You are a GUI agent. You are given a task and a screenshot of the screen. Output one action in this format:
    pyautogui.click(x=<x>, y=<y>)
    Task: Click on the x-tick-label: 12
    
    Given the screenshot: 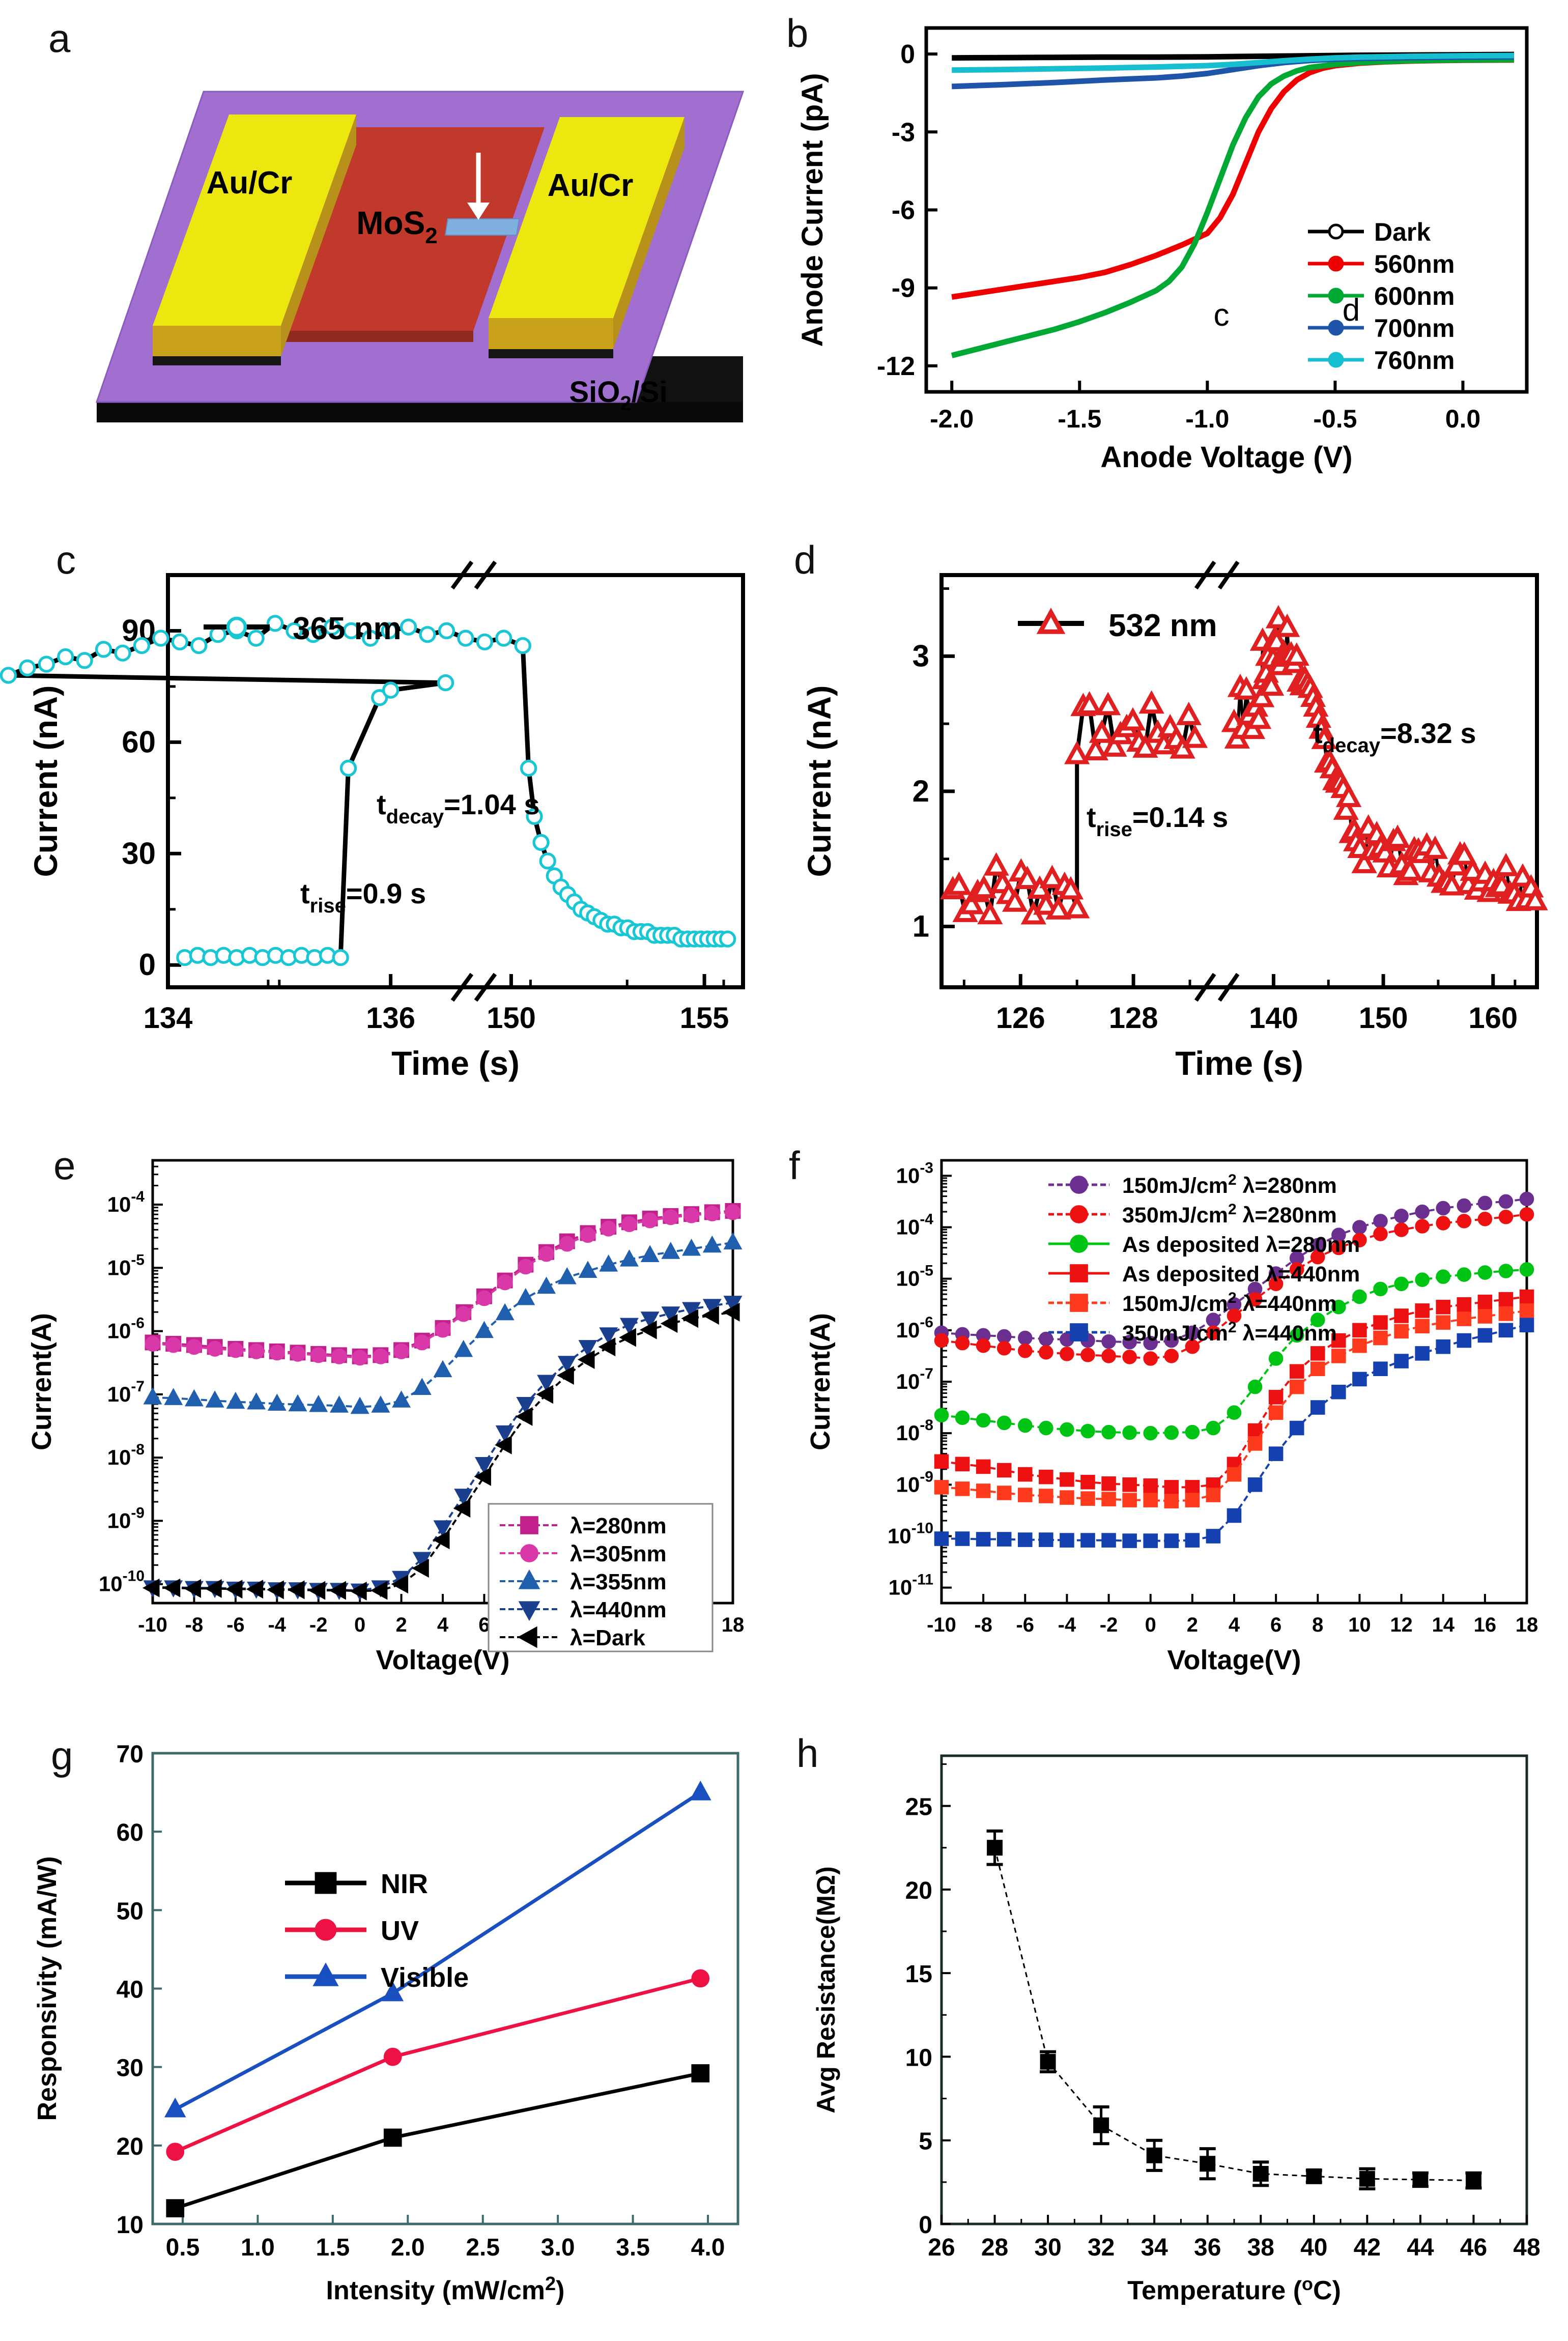 What is the action you would take?
    pyautogui.click(x=1401, y=1625)
    